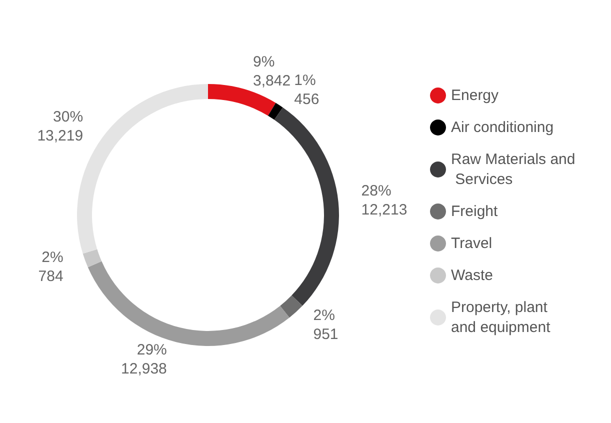 Image resolution: width=611 pixels, height=423 pixels. What do you see at coordinates (144, 360) in the screenshot?
I see `data-label: 29% 12,938` at bounding box center [144, 360].